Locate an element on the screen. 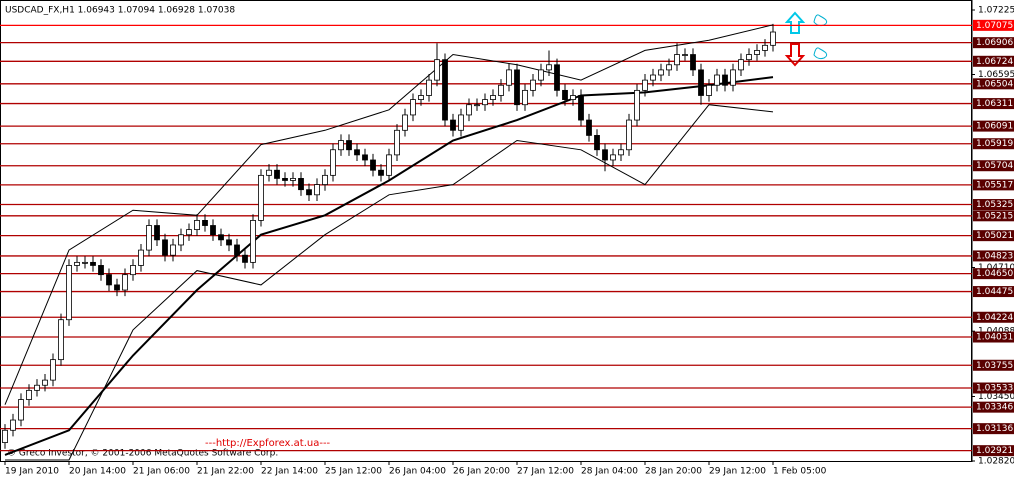 The image size is (1014, 479). up-arrow is located at coordinates (795, 22).